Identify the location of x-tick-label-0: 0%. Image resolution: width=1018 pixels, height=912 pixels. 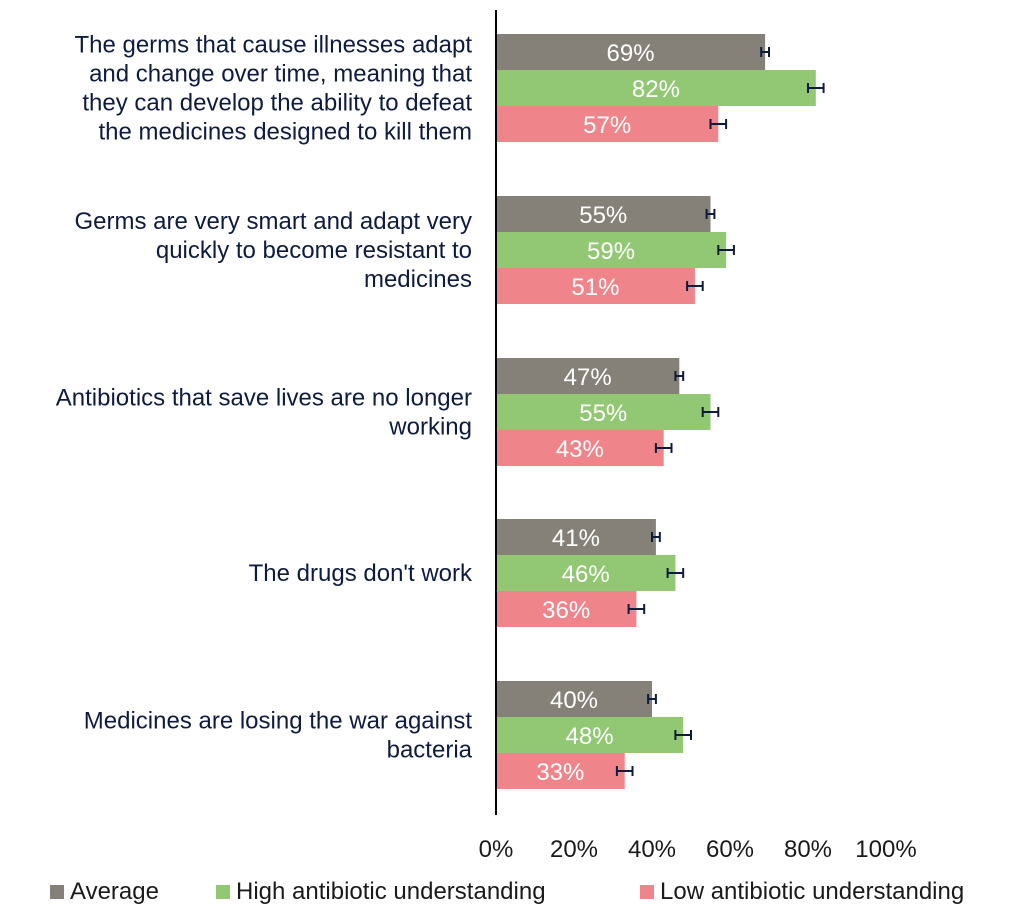
(496, 849).